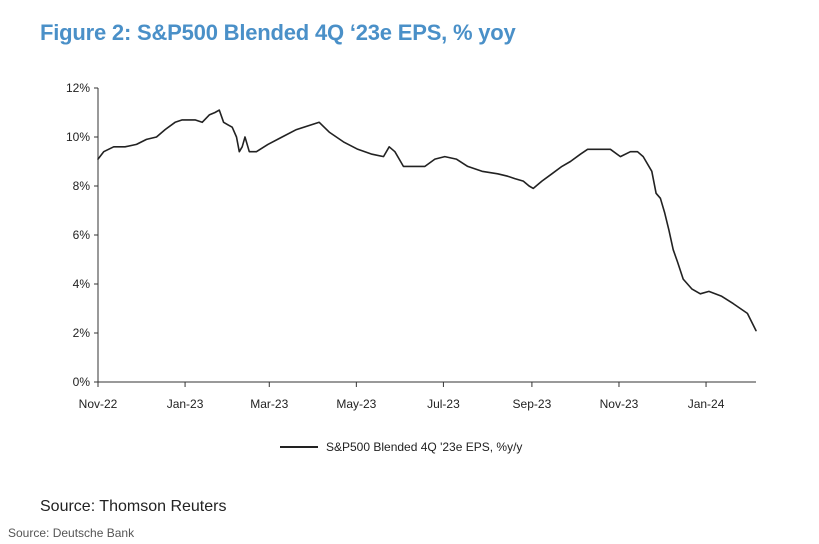 The image size is (819, 544). What do you see at coordinates (269, 404) in the screenshot?
I see `x-tick-label: Mar-23` at bounding box center [269, 404].